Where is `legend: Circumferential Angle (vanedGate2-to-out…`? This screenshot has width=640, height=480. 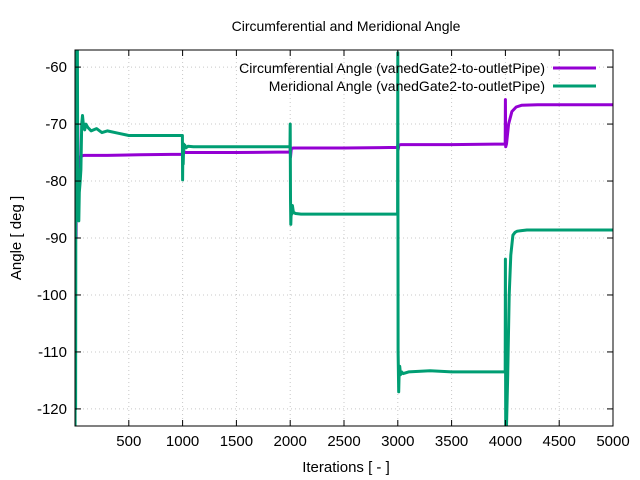
legend: Circumferential Angle (vanedGate2-to-out… is located at coordinates (417, 77).